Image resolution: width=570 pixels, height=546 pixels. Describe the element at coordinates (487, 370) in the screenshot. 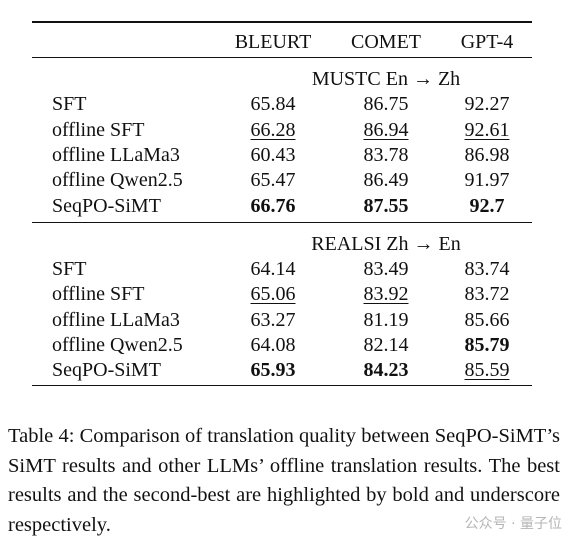

I see `cell: 85.59` at that location.